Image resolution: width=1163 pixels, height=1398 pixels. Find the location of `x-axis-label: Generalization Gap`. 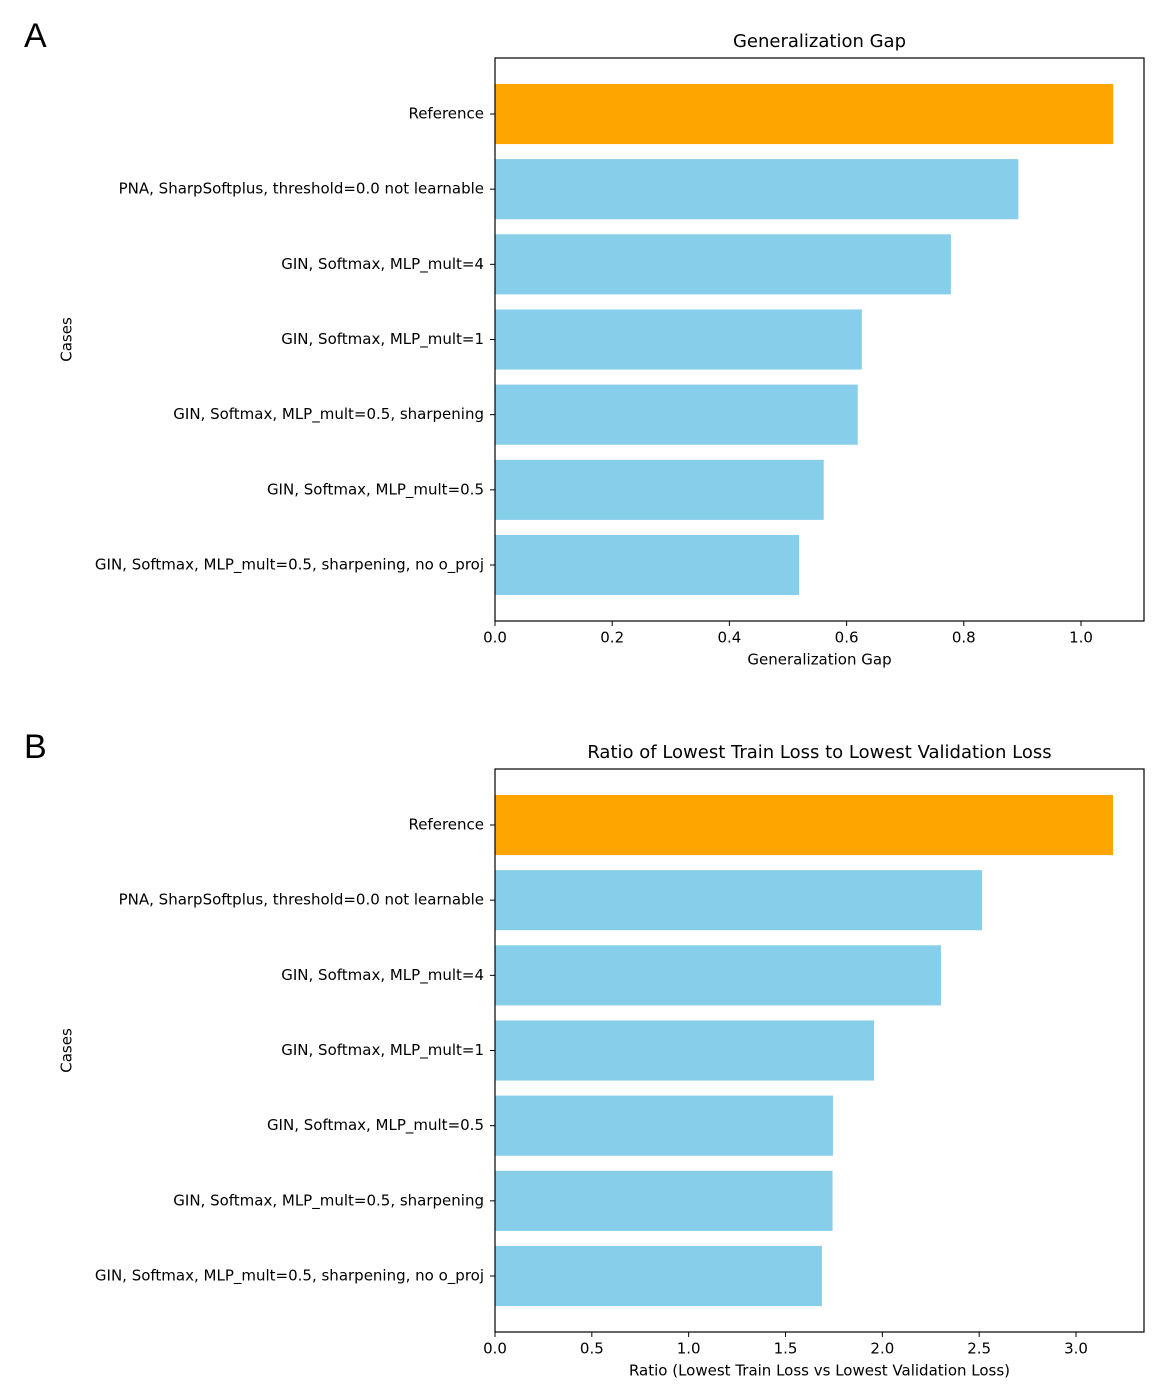

x-axis-label: Generalization Gap is located at coordinates (819, 660).